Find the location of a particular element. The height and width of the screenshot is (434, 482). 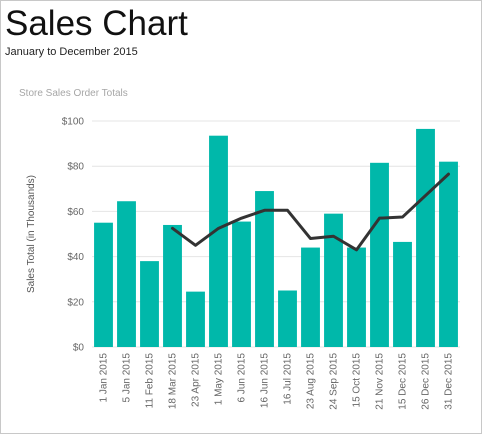

y-tick-label: $80 is located at coordinates (75, 167).